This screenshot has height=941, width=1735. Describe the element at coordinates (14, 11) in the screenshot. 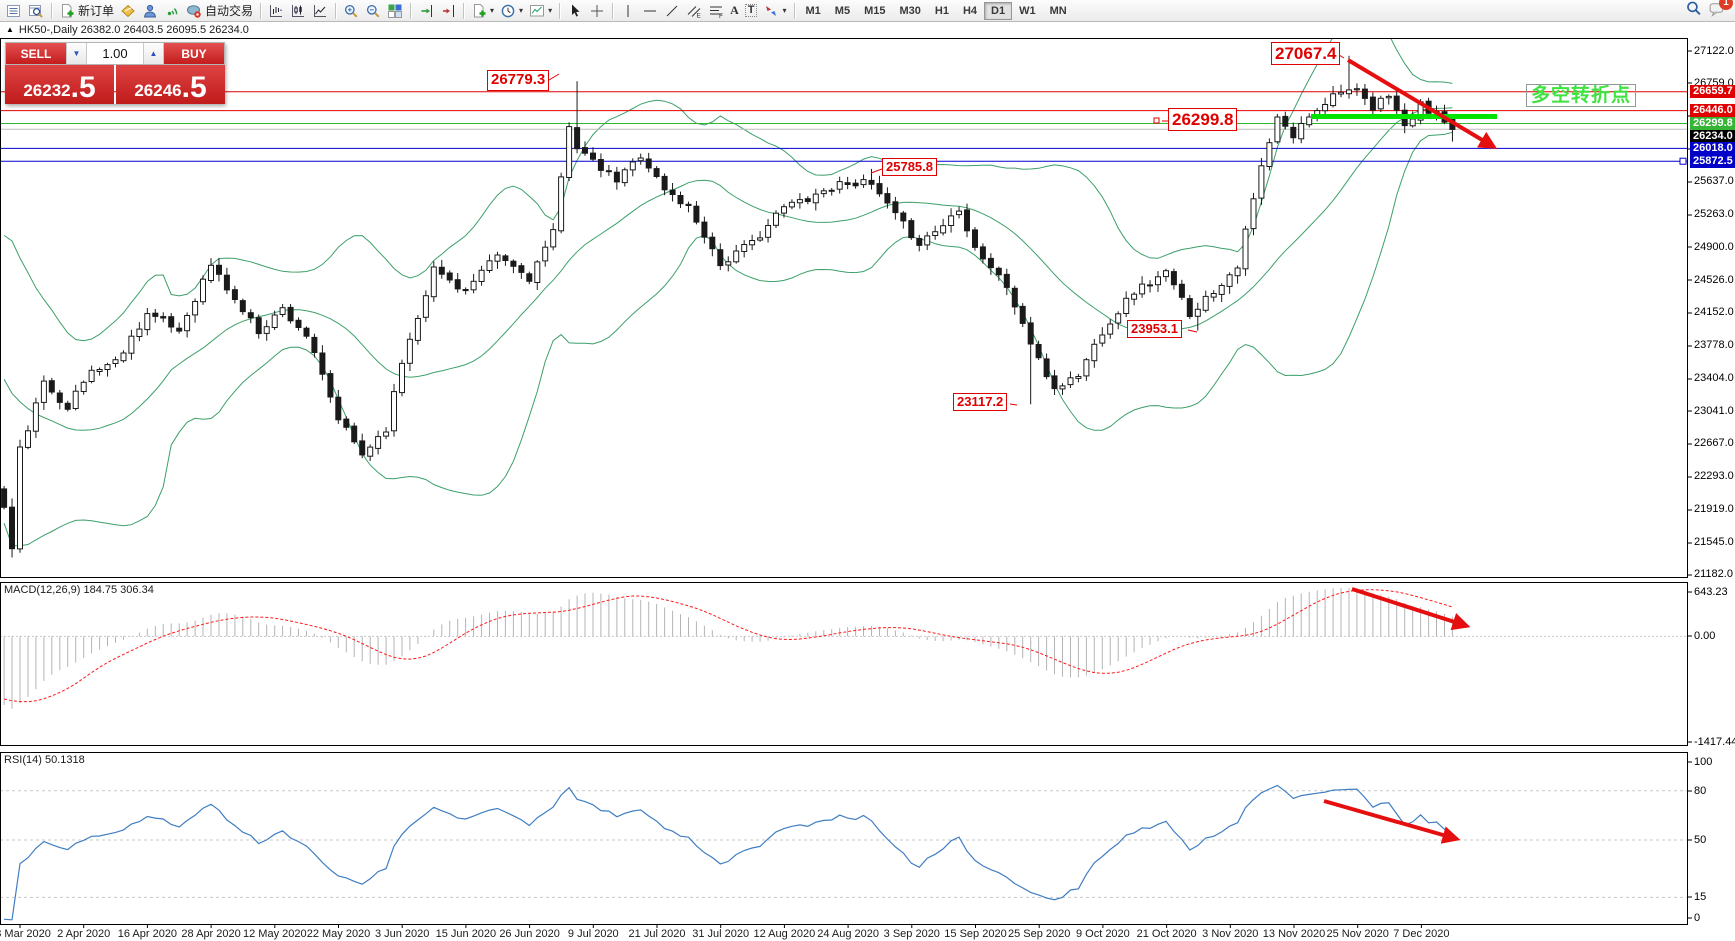

I see `market-watch-button` at that location.